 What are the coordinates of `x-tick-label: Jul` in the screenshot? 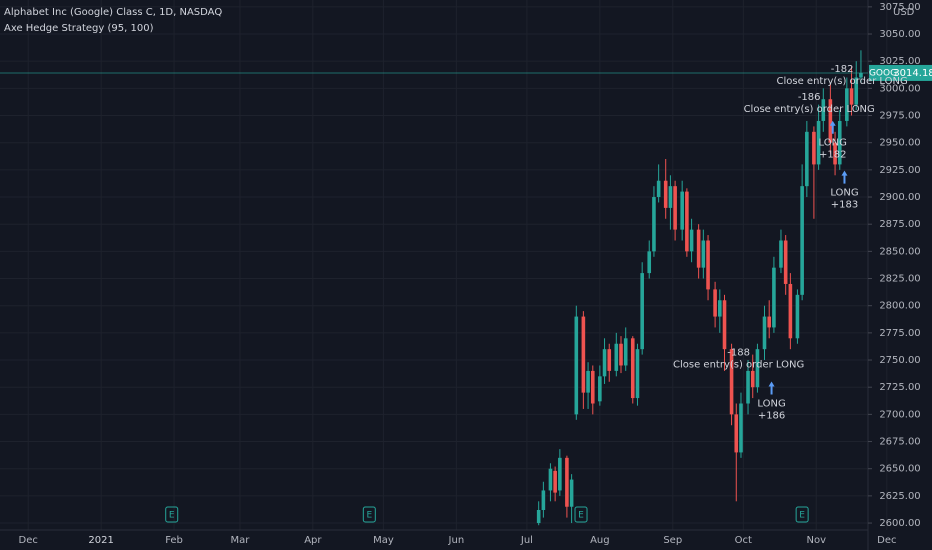 It's located at (526, 540).